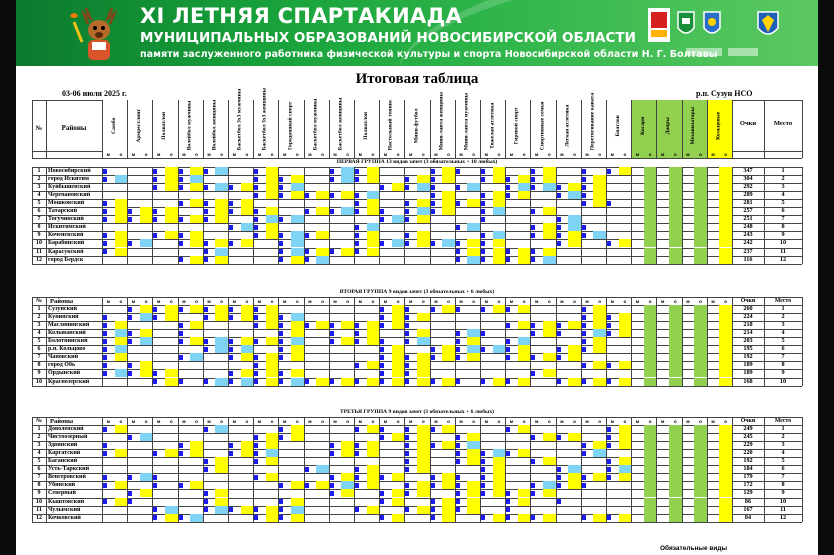  What do you see at coordinates (39, 179) in the screenshot?
I see `row-number: 2` at bounding box center [39, 179].